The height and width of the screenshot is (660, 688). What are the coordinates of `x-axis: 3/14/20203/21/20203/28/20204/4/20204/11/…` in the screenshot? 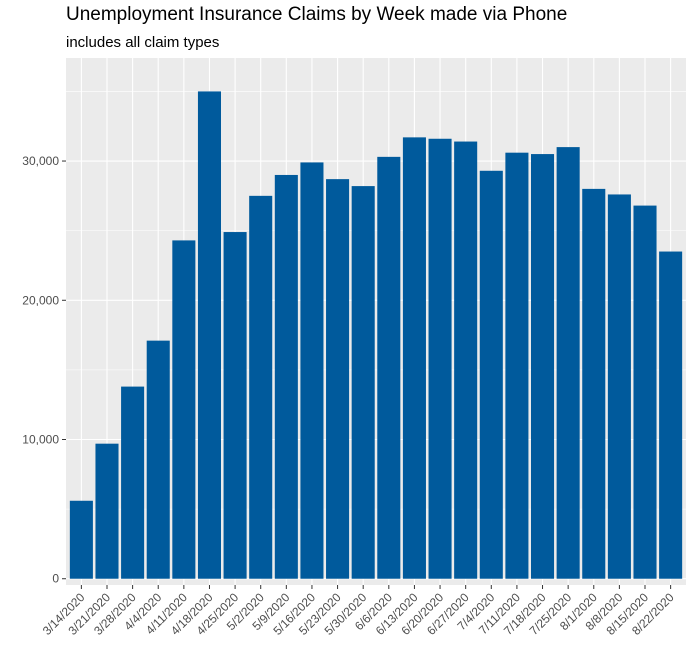 It's located at (358, 611).